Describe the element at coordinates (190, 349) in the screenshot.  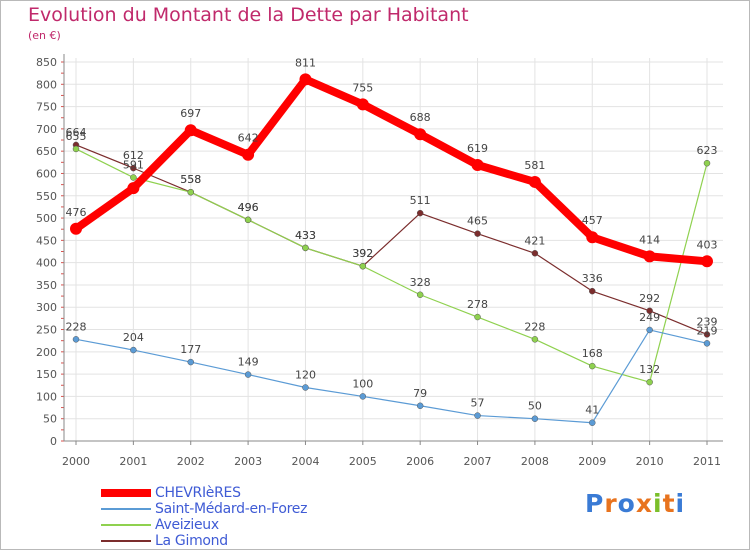
I see `data-label: 177` at that location.